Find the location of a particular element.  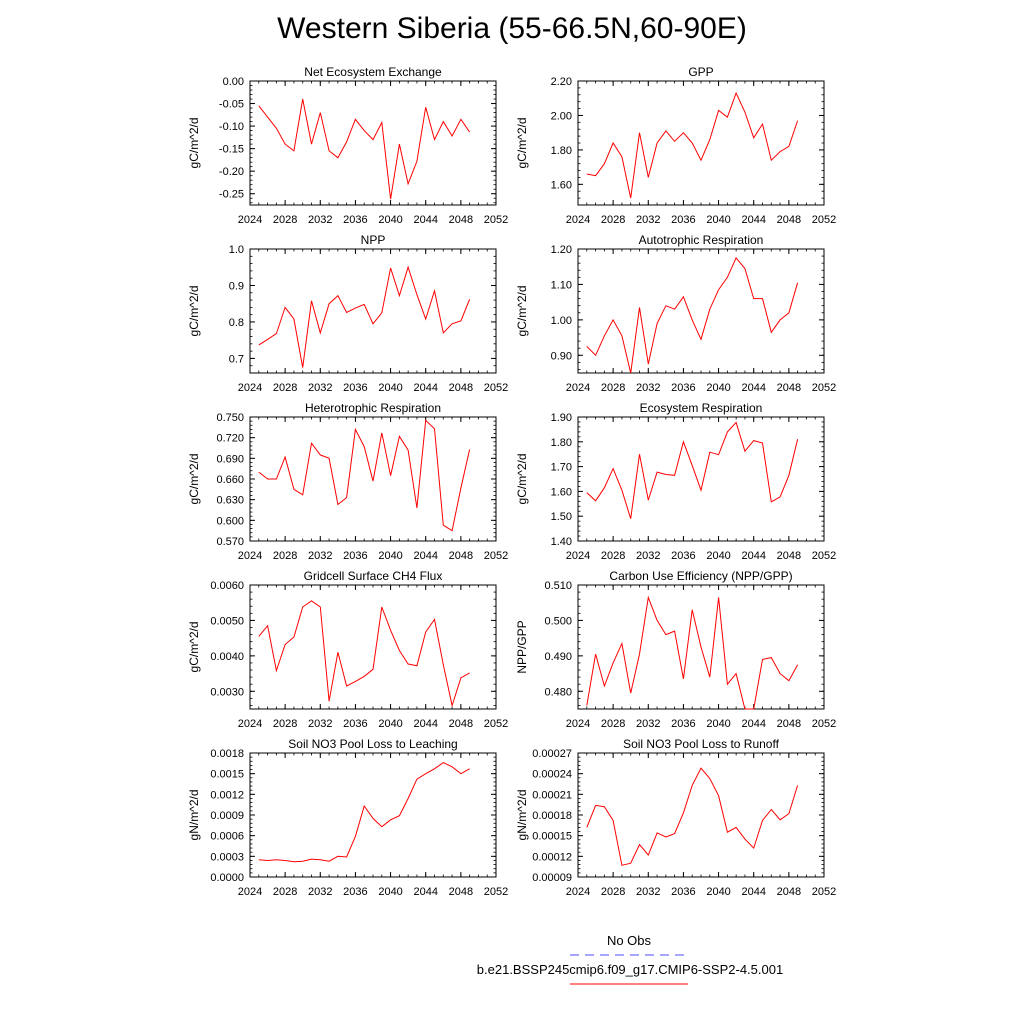

panel-2-xtick-label: 2028 is located at coordinates (613, 220).